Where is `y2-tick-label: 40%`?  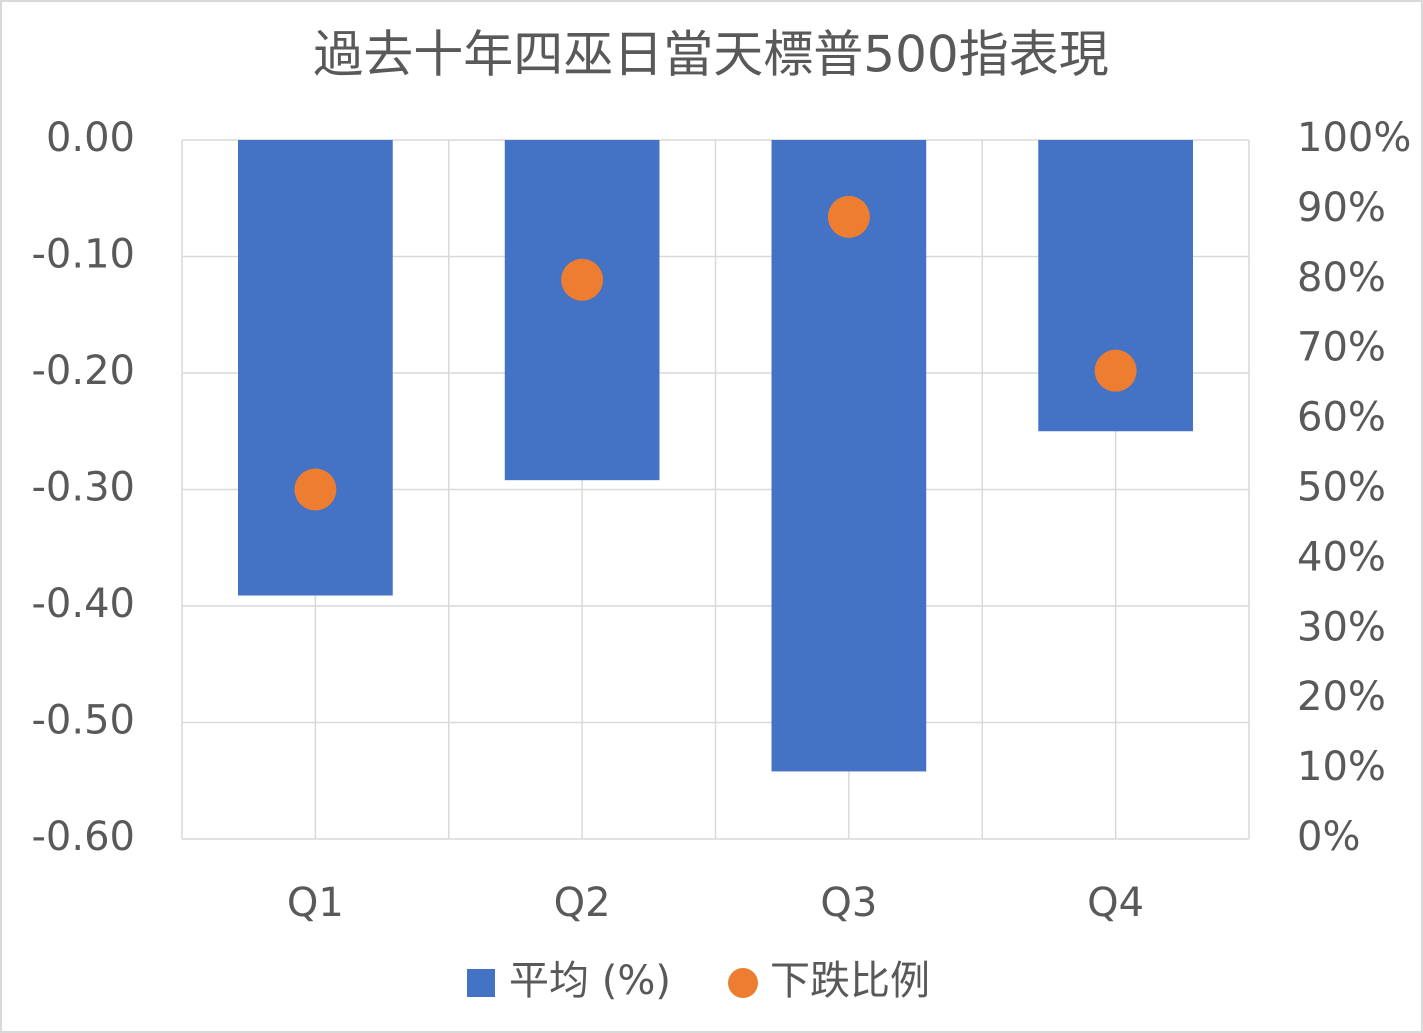
y2-tick-label: 40% is located at coordinates (1341, 557).